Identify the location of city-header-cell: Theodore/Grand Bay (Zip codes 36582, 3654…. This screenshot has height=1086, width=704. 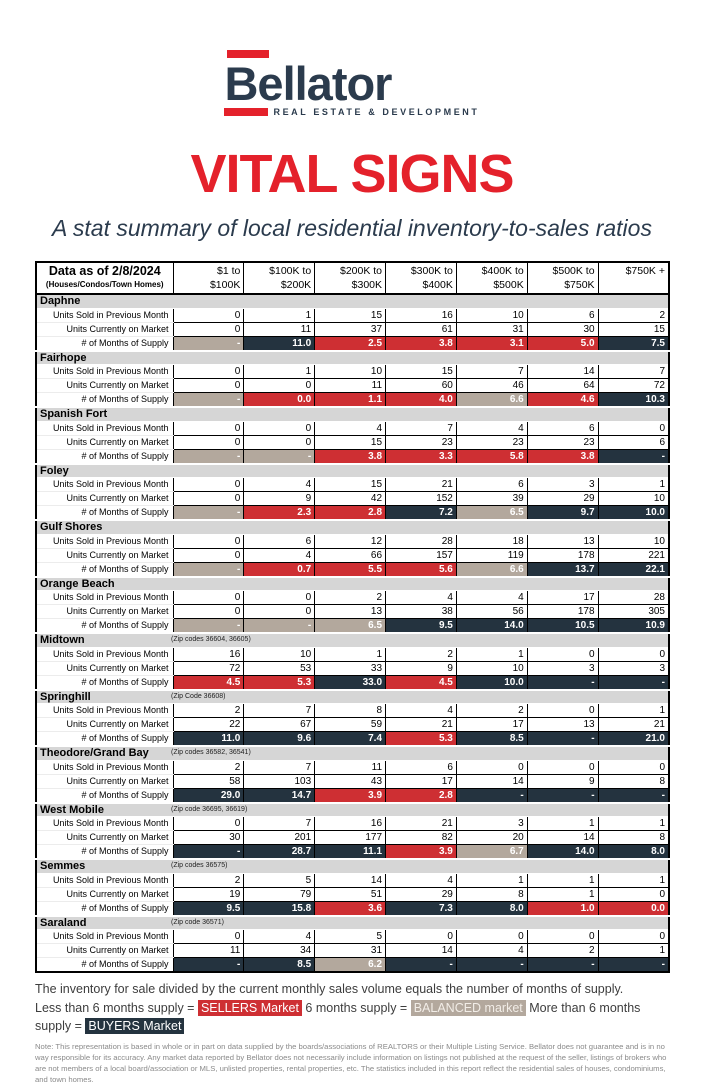
(352, 753).